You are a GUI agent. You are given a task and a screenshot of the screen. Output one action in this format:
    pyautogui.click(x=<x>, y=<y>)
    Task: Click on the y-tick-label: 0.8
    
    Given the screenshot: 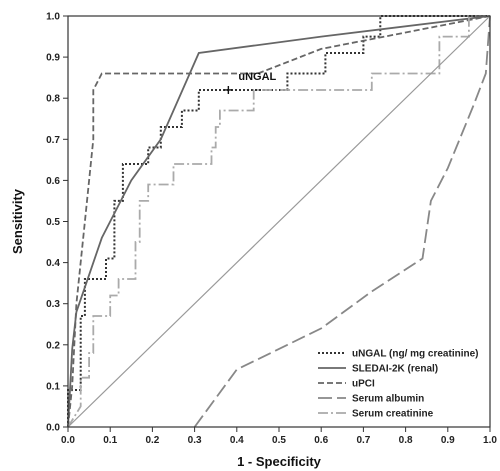 What is the action you would take?
    pyautogui.click(x=53, y=99)
    